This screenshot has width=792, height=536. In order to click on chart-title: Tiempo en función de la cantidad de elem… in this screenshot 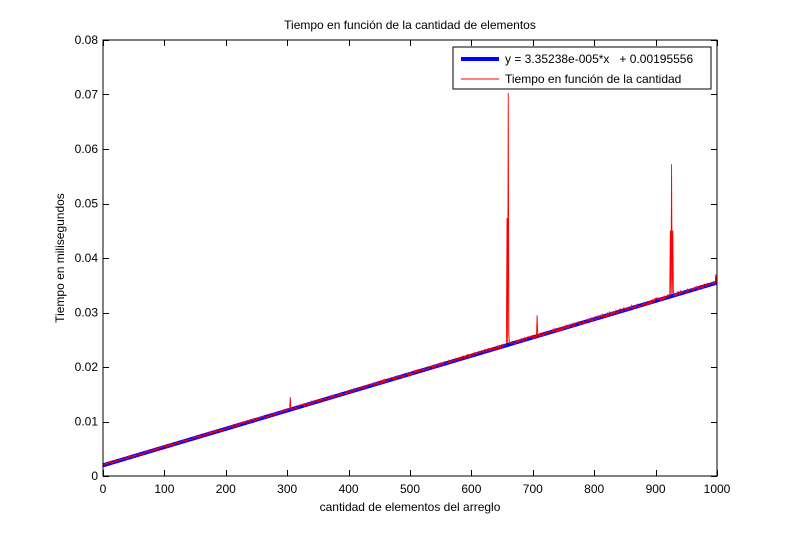, I will do `click(410, 25)`.